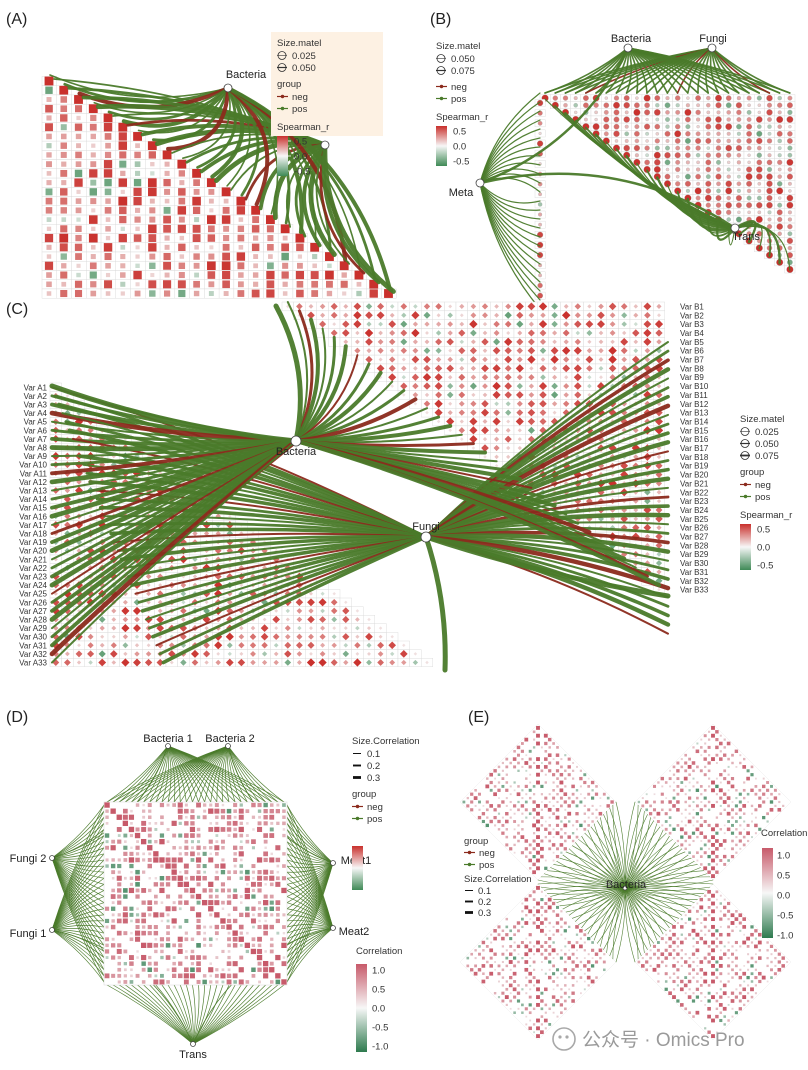 The height and width of the screenshot is (1070, 808). I want to click on panel-b-heatmap, so click(665, 222).